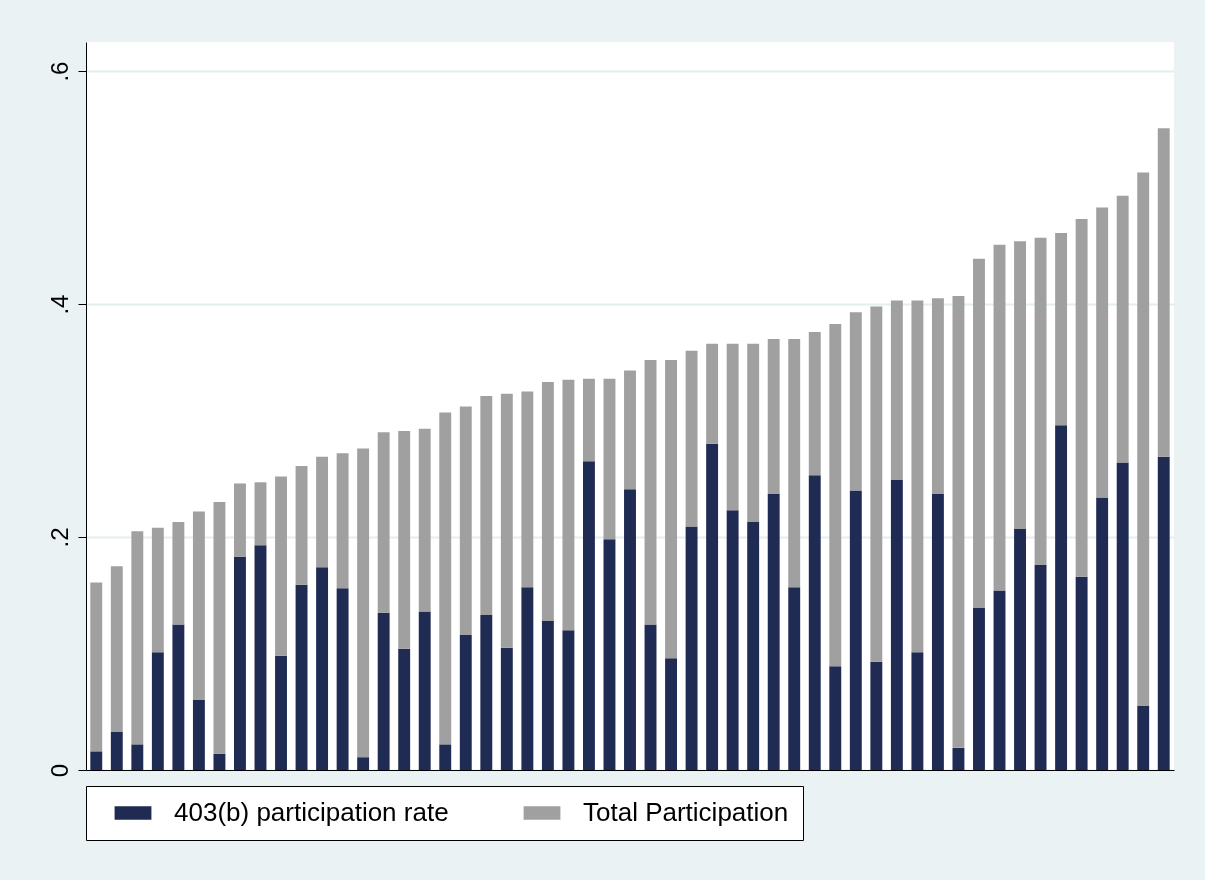  What do you see at coordinates (311, 812) in the screenshot?
I see `legend-label: 403(b) participation rate` at bounding box center [311, 812].